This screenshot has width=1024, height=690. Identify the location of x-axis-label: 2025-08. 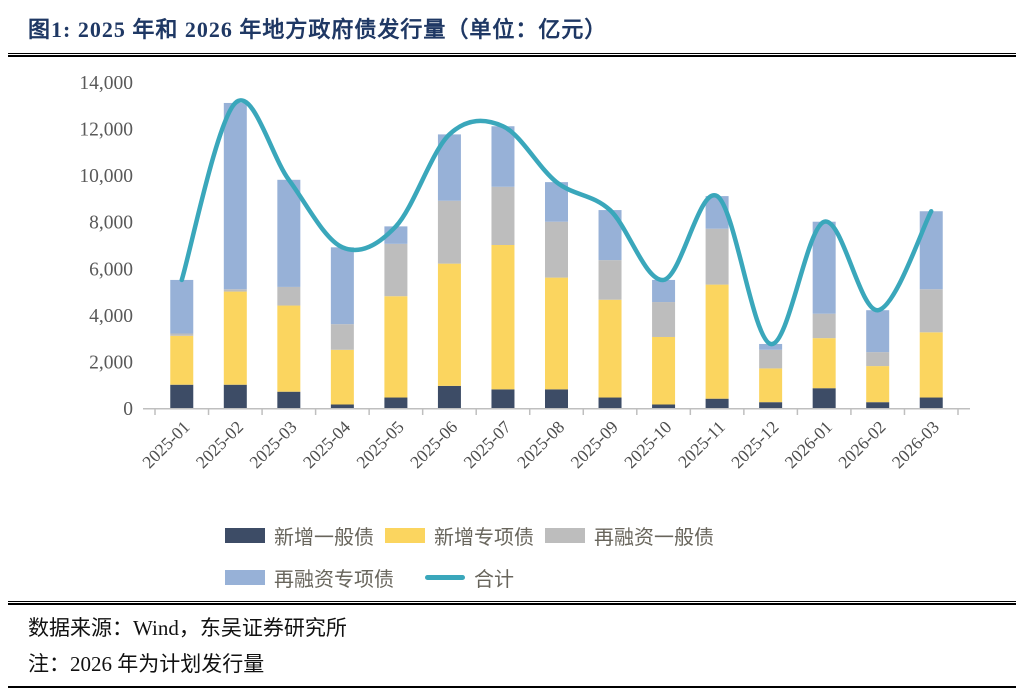
(541, 445).